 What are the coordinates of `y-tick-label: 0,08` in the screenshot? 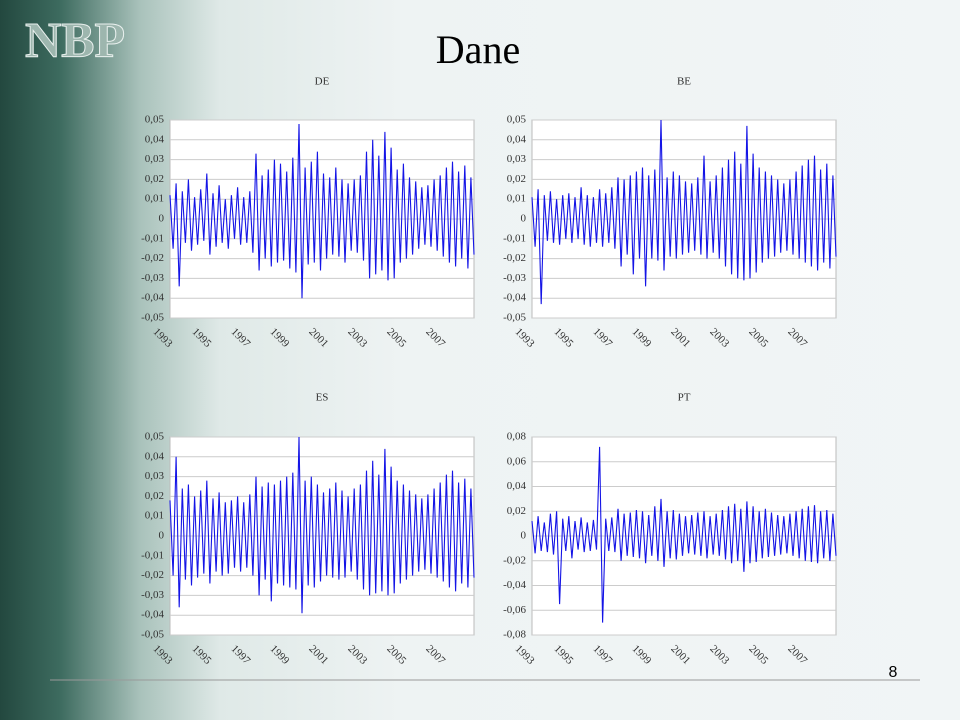 It's located at (517, 437).